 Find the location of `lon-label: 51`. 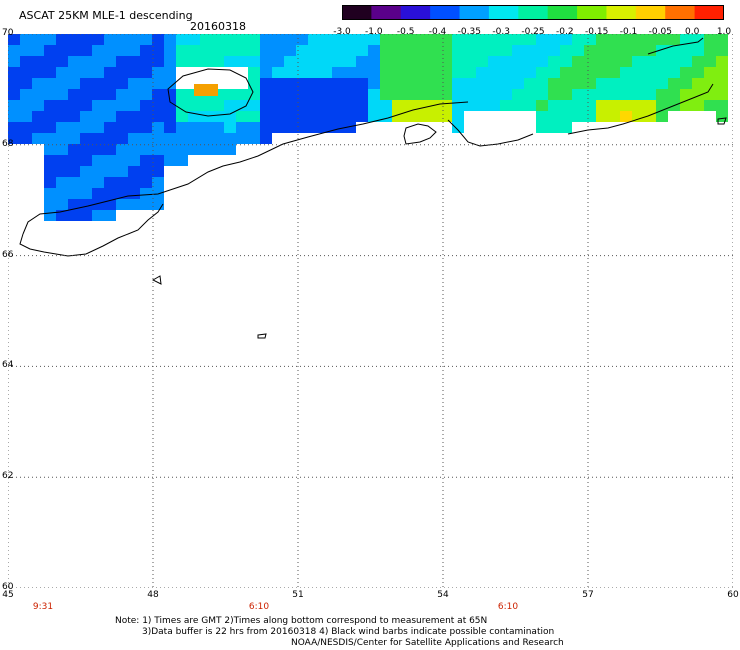

lon-label: 51 is located at coordinates (298, 595).